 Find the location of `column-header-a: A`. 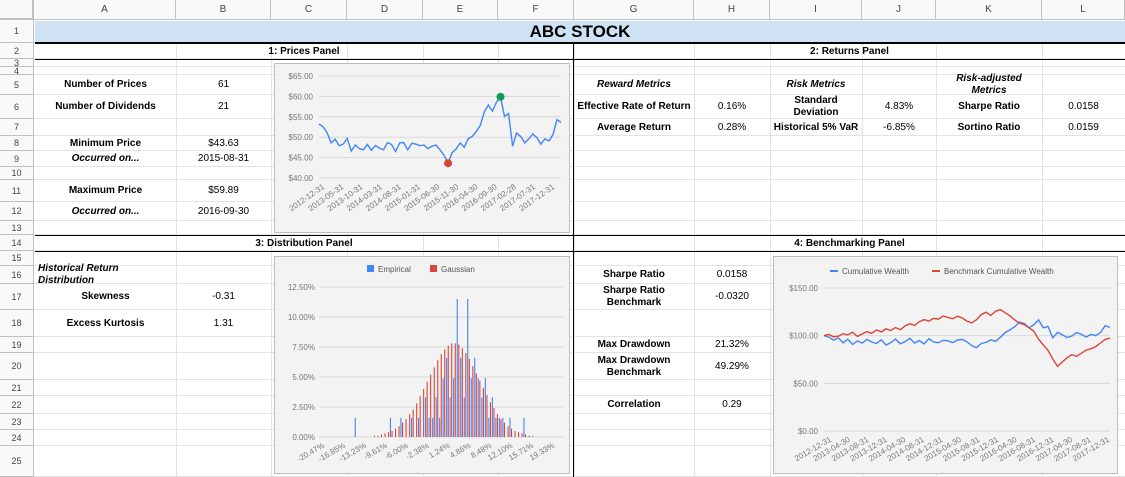

column-header-a: A is located at coordinates (105, 10).